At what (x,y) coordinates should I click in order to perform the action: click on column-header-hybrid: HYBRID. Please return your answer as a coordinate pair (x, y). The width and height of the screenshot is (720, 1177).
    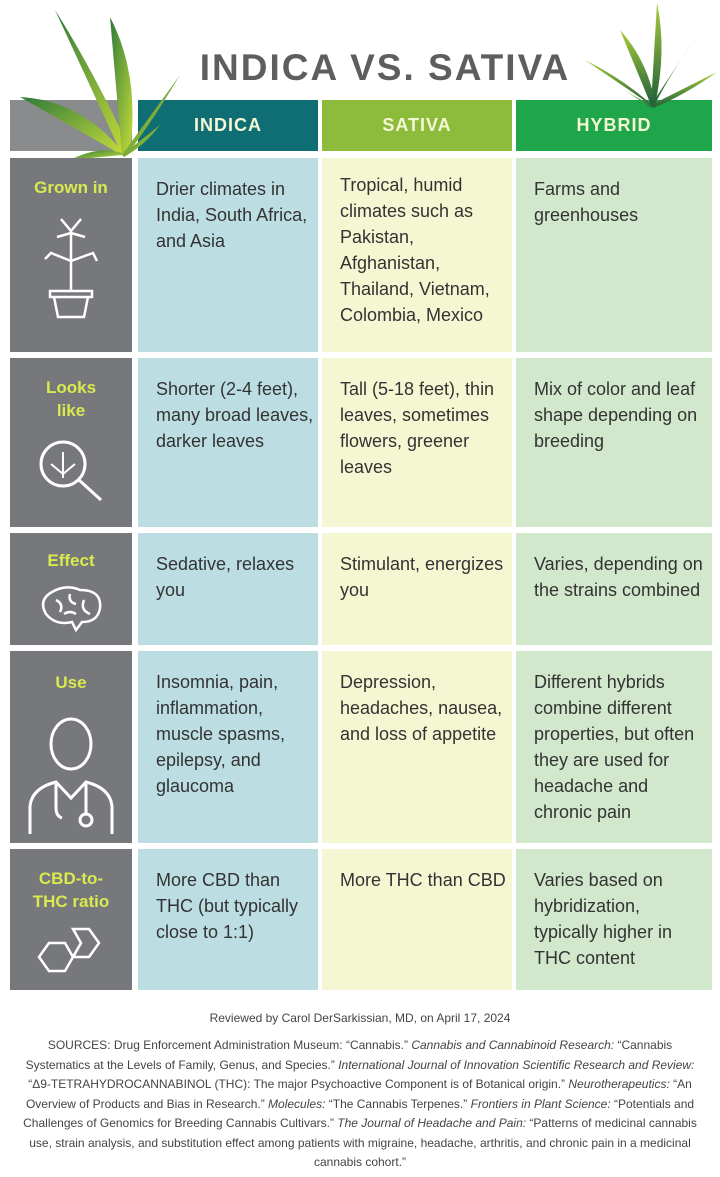
    Looking at the image, I should click on (614, 125).